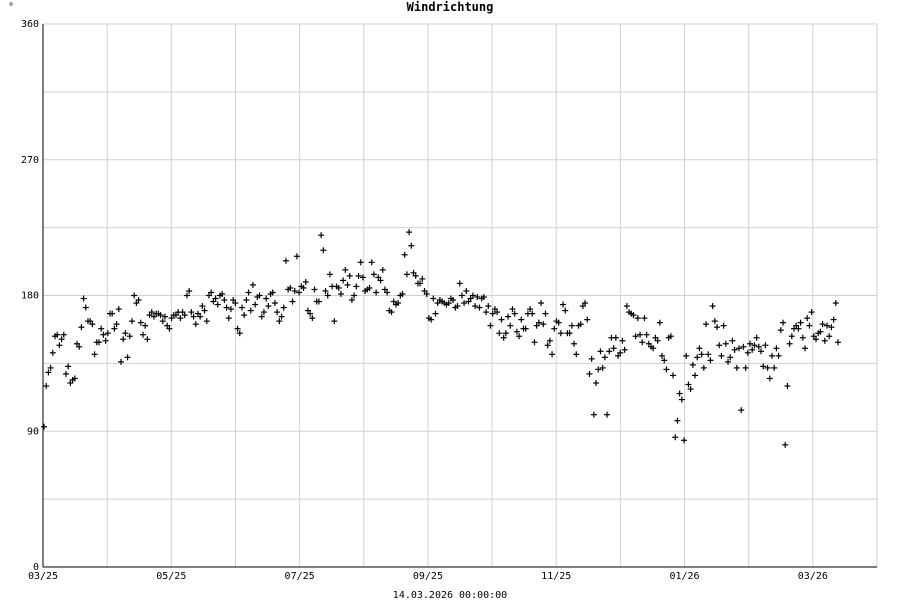 The image size is (900, 600). What do you see at coordinates (300, 576) in the screenshot?
I see `x-tick-label: 07/25` at bounding box center [300, 576].